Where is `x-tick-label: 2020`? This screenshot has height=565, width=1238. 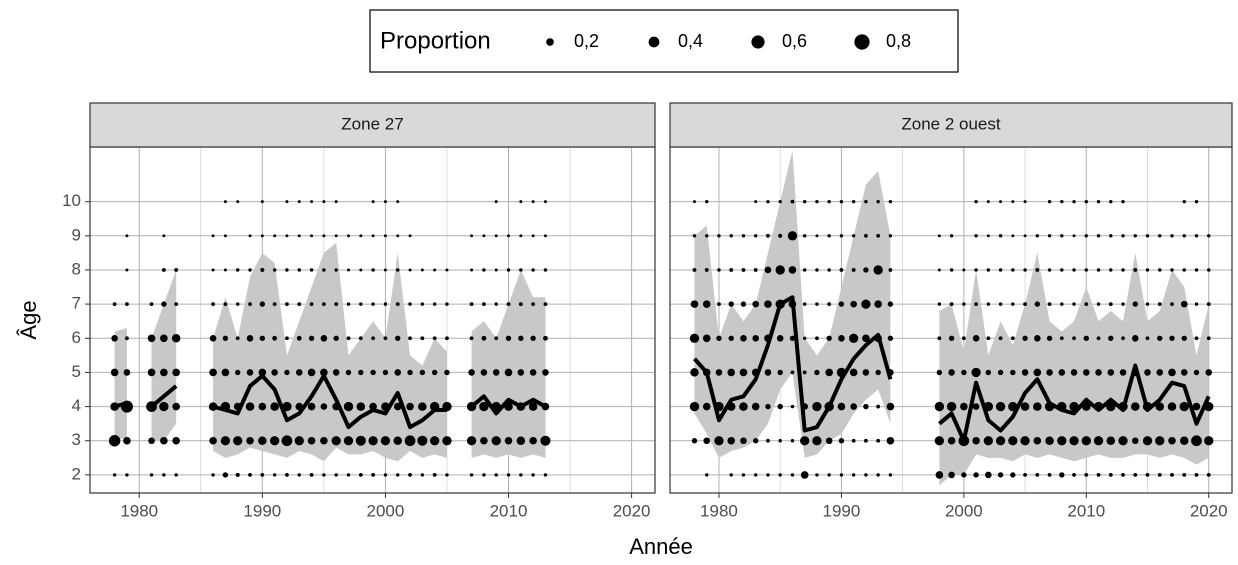
x-tick-label: 2020 is located at coordinates (1209, 510).